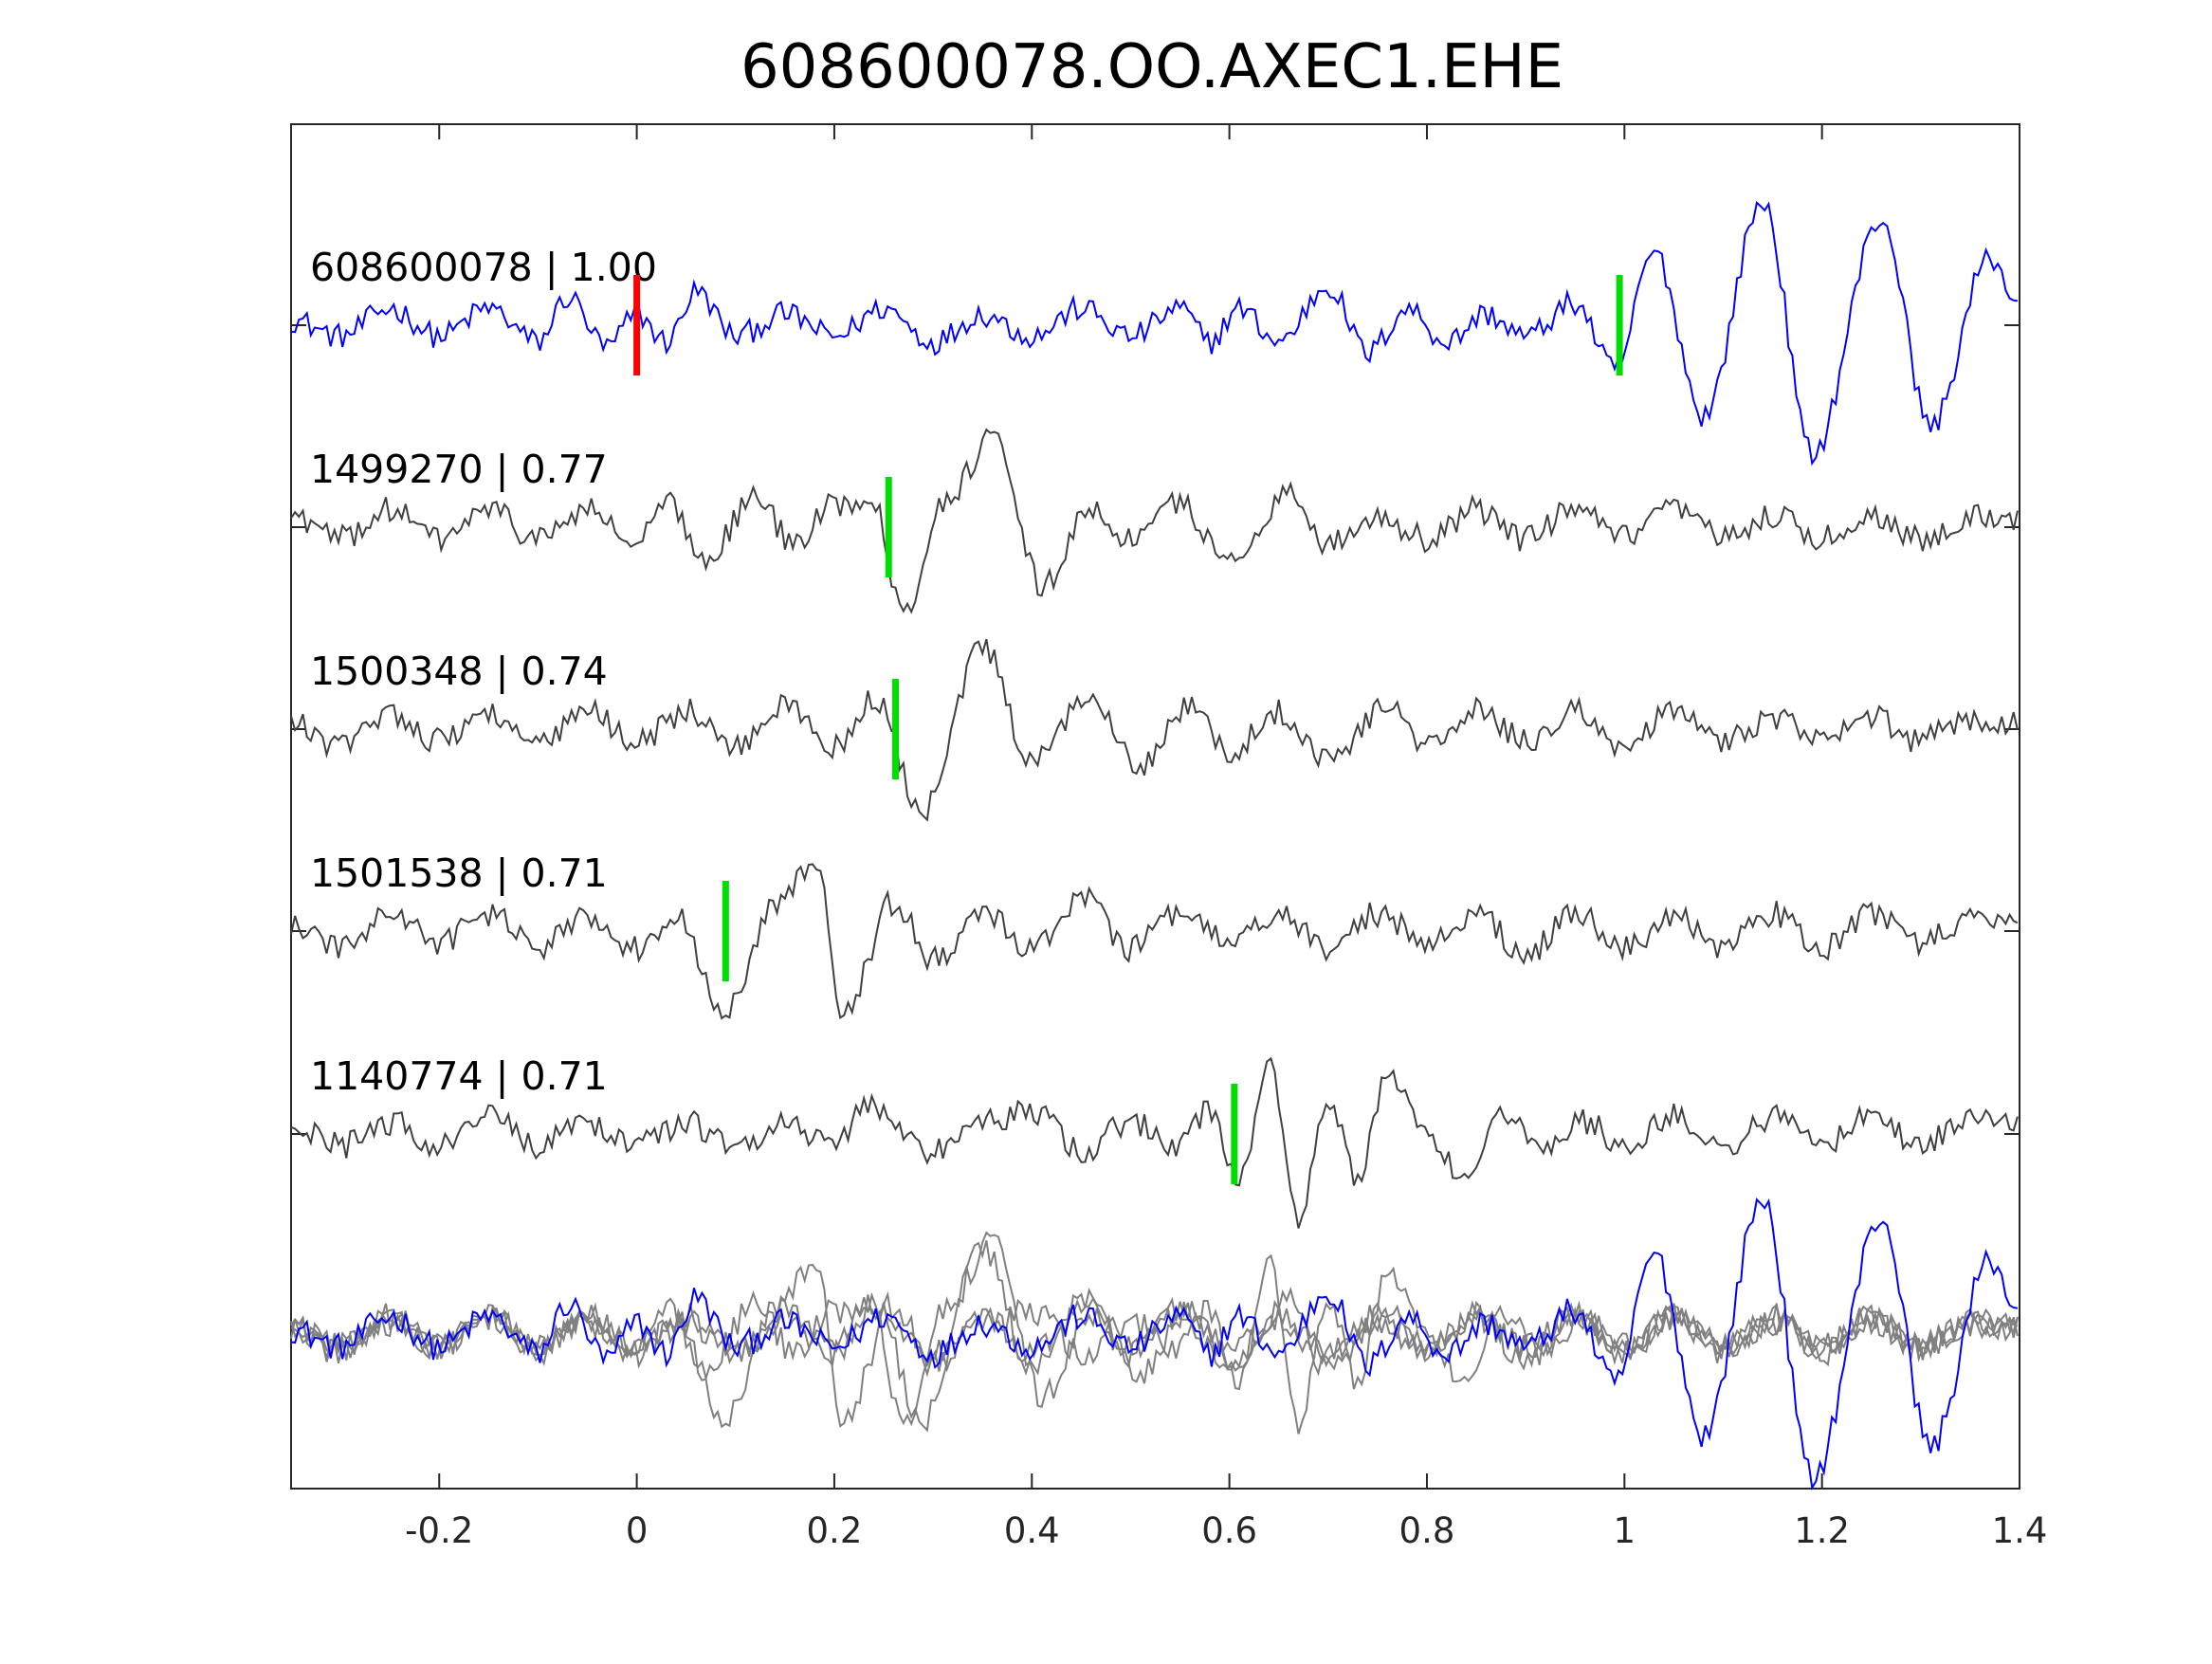 This screenshot has height=1664, width=2212. What do you see at coordinates (459, 469) in the screenshot?
I see `trace-label-1499270: 1499270 | 0.77` at bounding box center [459, 469].